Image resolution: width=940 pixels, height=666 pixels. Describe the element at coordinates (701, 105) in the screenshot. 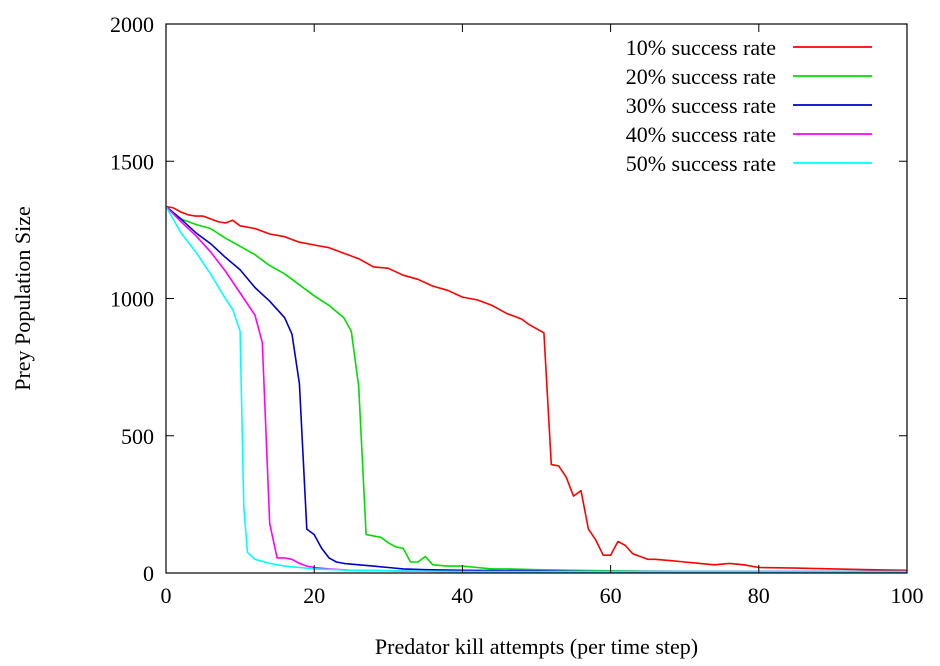

I see `legend-label-3: 30% success rate` at that location.